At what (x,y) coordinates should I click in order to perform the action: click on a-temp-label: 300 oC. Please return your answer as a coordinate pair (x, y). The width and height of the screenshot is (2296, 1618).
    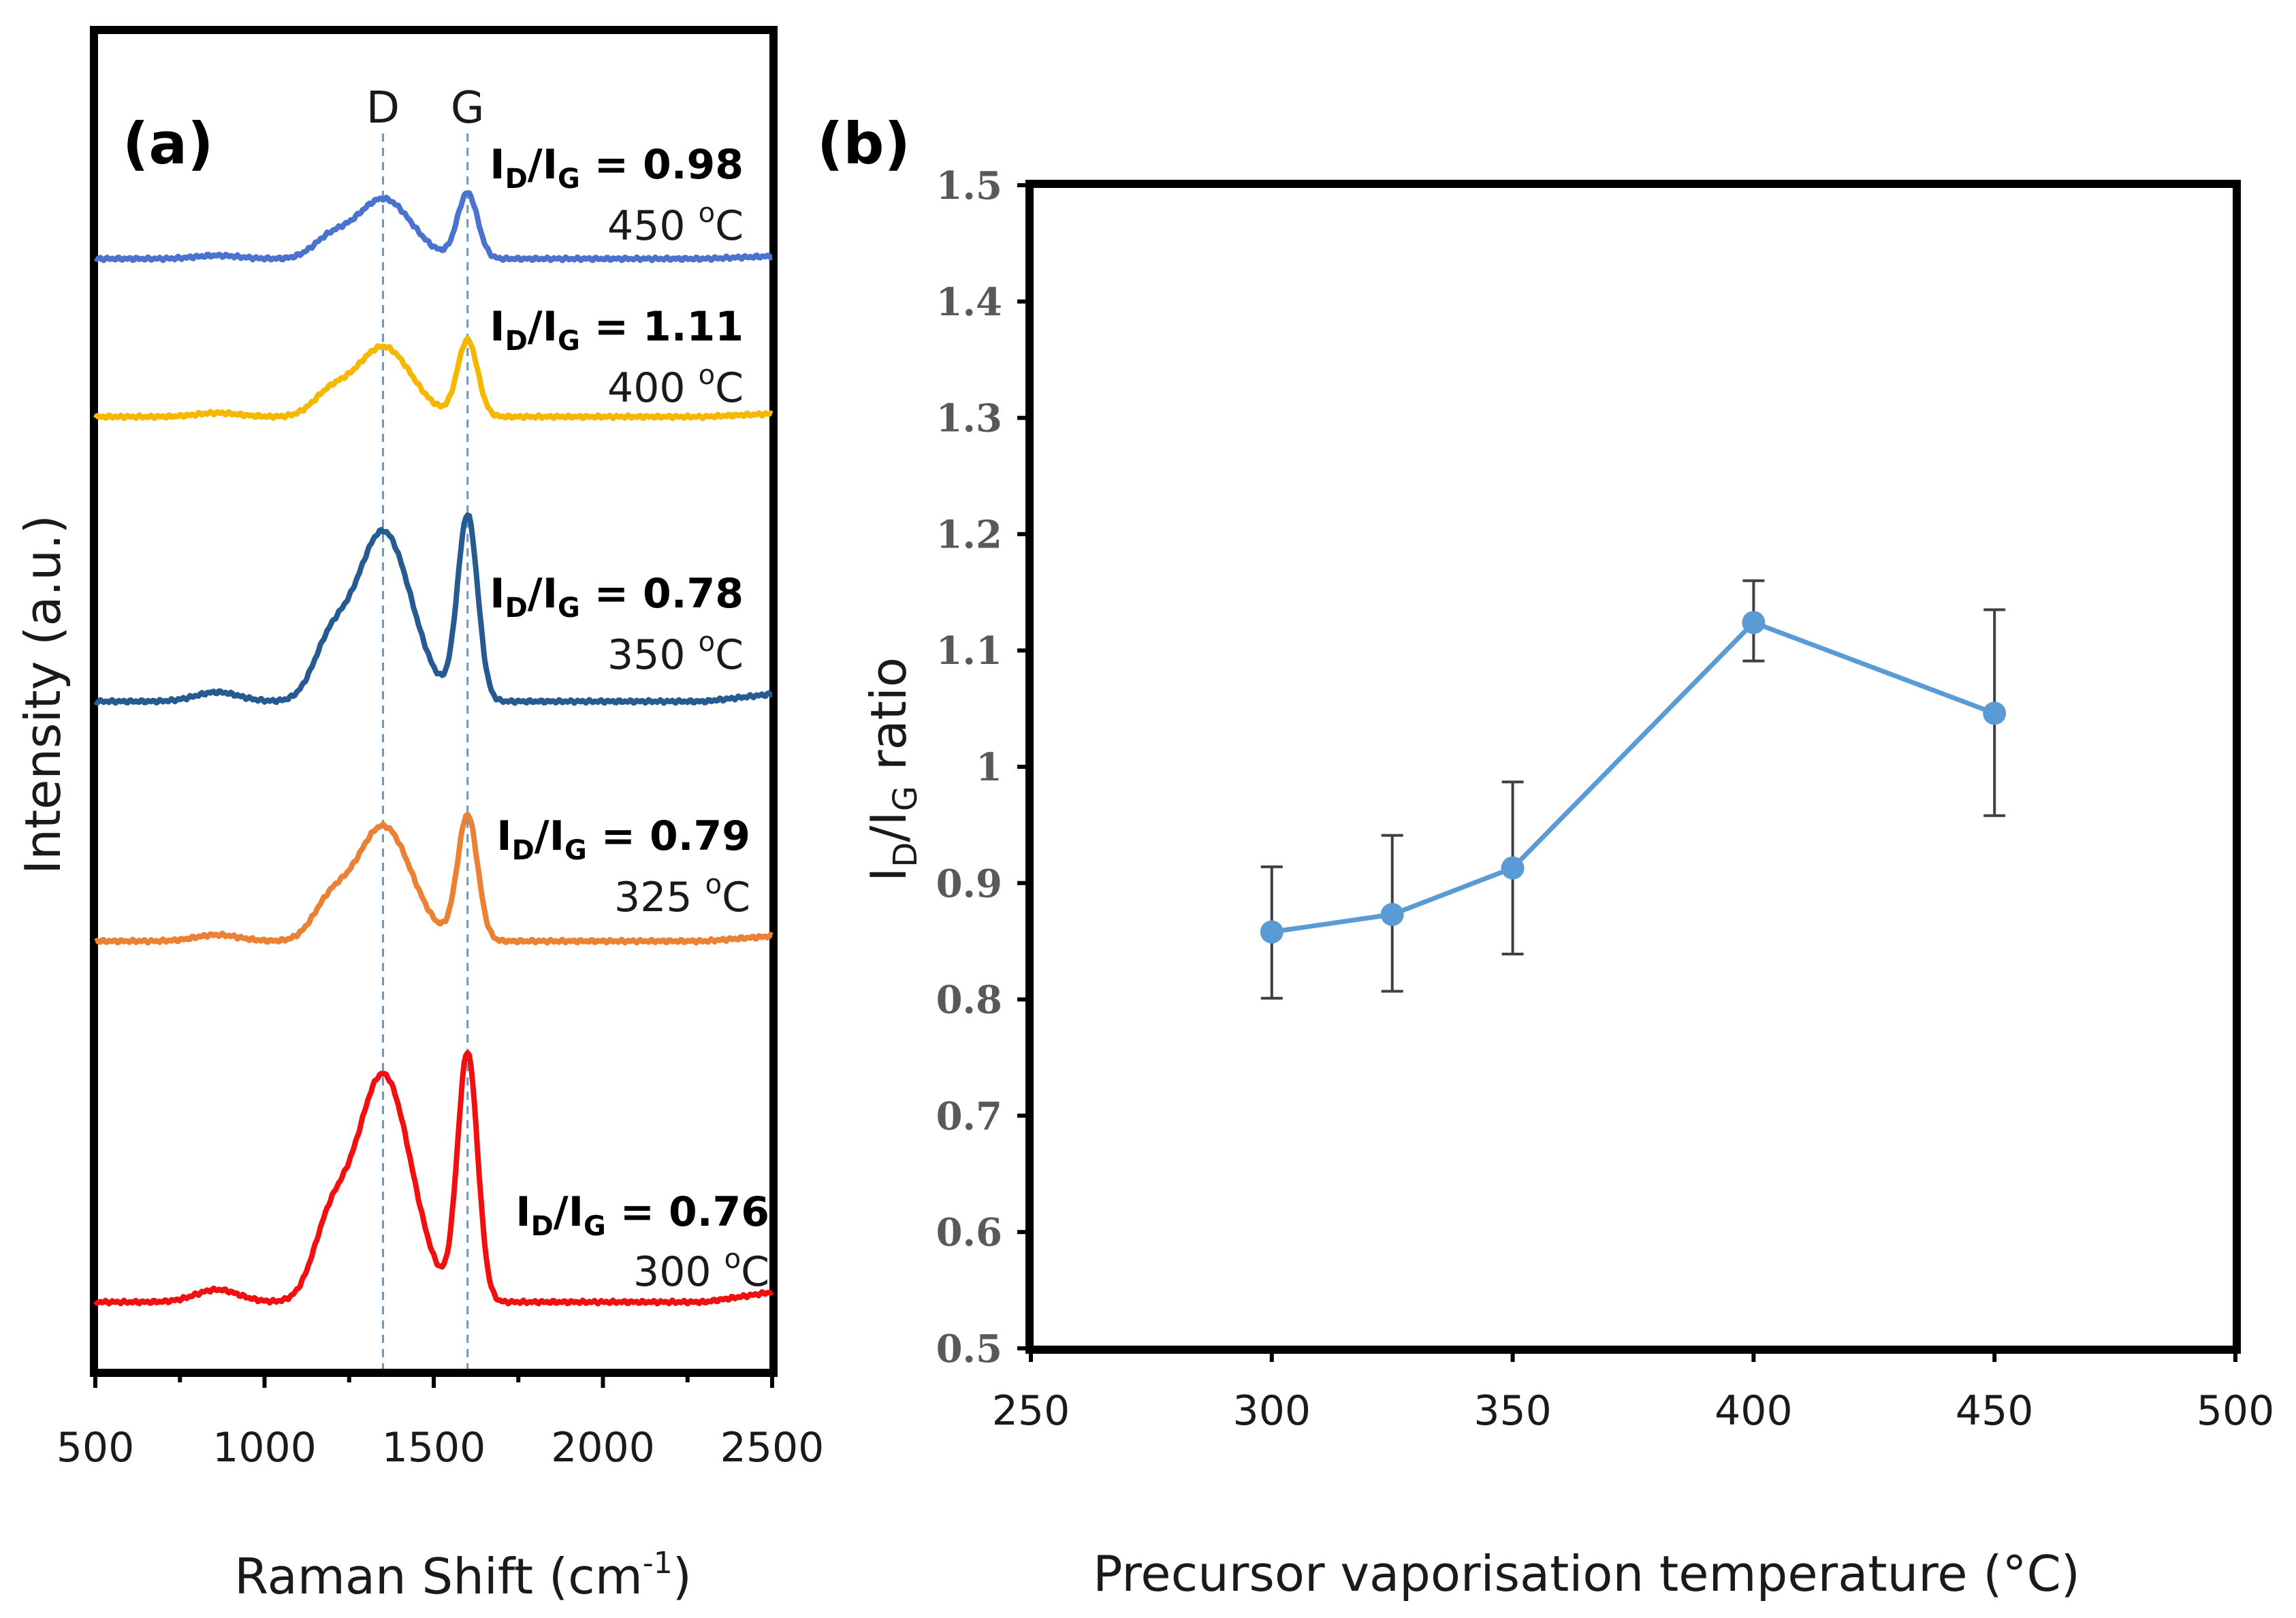
    Looking at the image, I should click on (701, 1269).